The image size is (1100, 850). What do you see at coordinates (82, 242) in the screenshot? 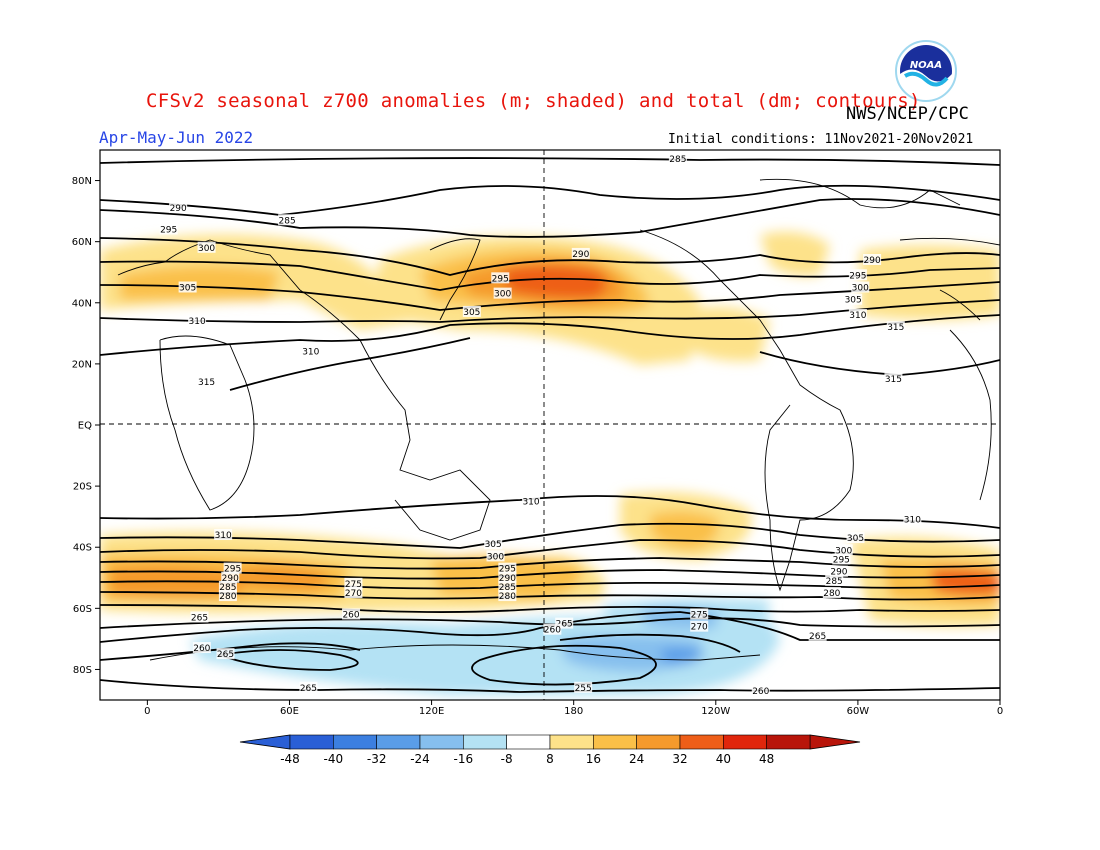
I see `lat-tick-label: 60N` at bounding box center [82, 242].